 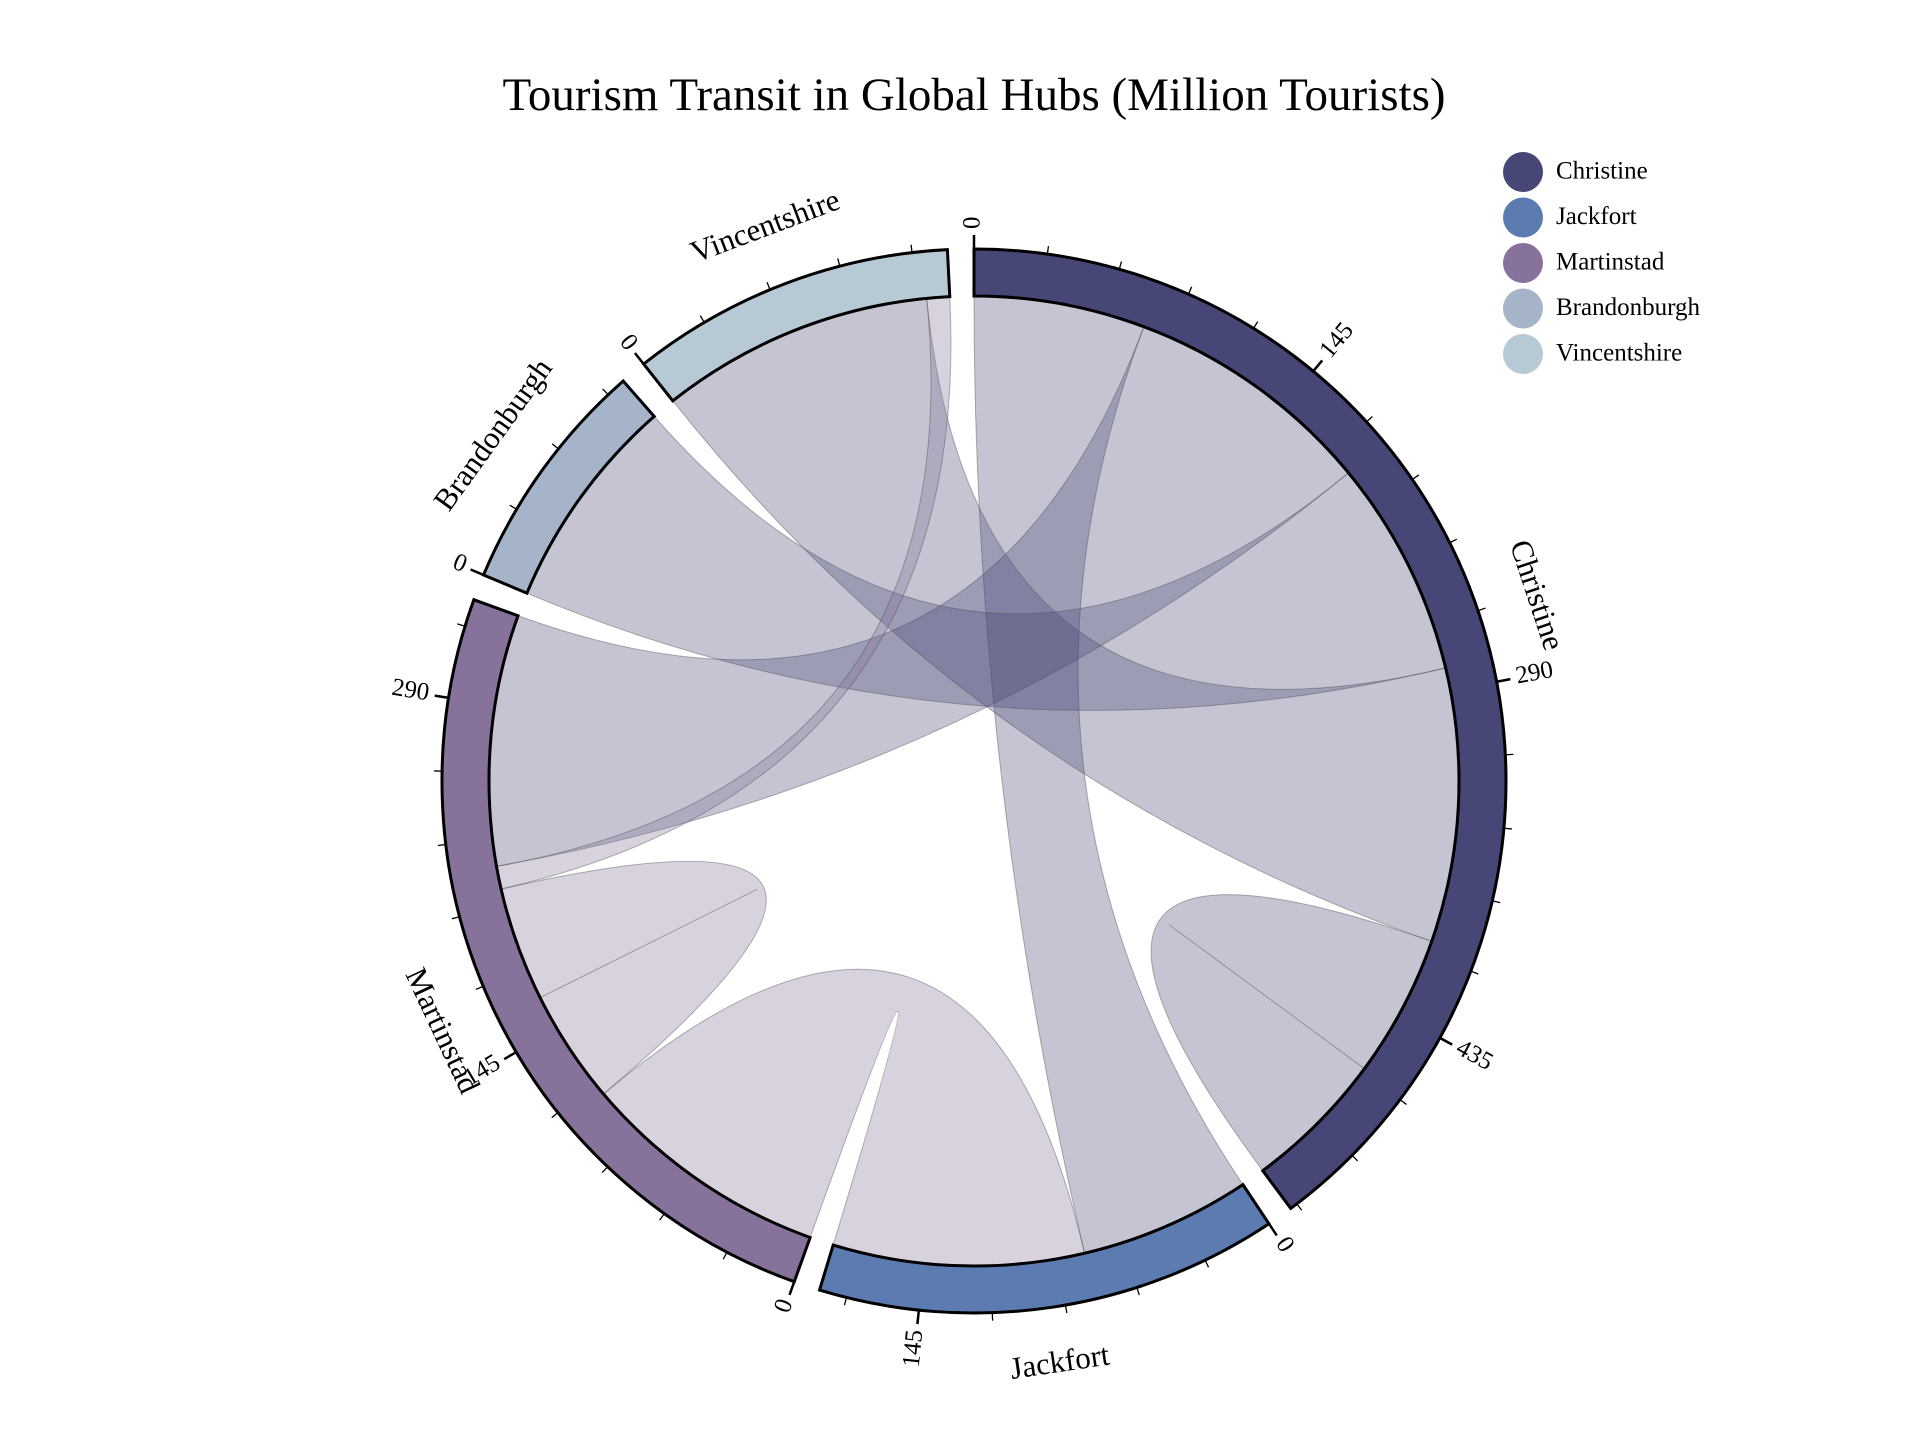 What do you see at coordinates (443, 1030) in the screenshot?
I see `group-label-martinstad: Martinstad` at bounding box center [443, 1030].